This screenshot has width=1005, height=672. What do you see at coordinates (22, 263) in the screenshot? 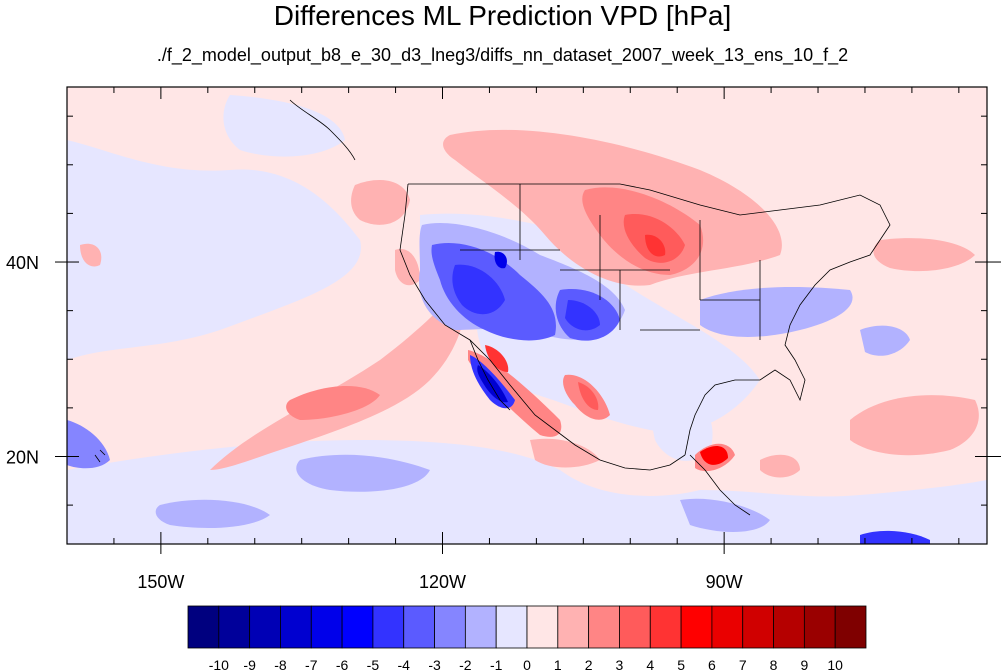
I see `y-tick-label: 40N` at bounding box center [22, 263].